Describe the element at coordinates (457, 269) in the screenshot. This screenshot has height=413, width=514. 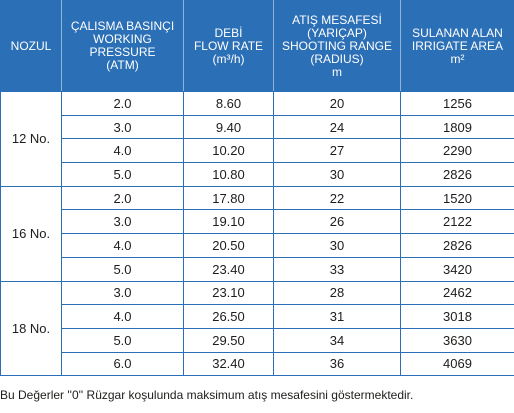
I see `area-cell: 3420` at that location.